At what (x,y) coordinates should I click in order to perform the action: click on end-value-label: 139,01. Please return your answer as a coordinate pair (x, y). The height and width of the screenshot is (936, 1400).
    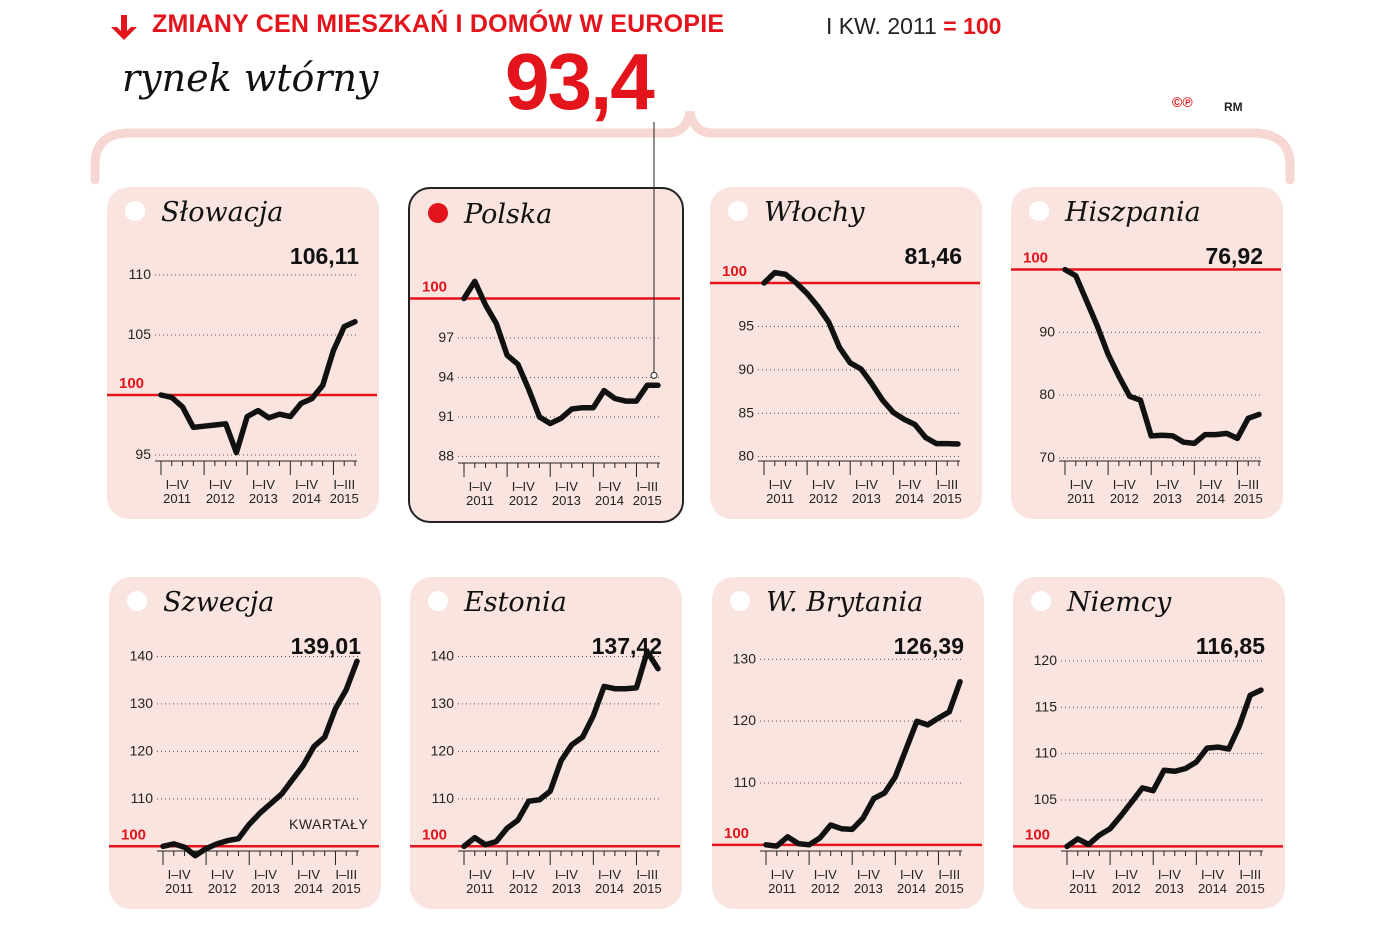
    Looking at the image, I should click on (325, 646).